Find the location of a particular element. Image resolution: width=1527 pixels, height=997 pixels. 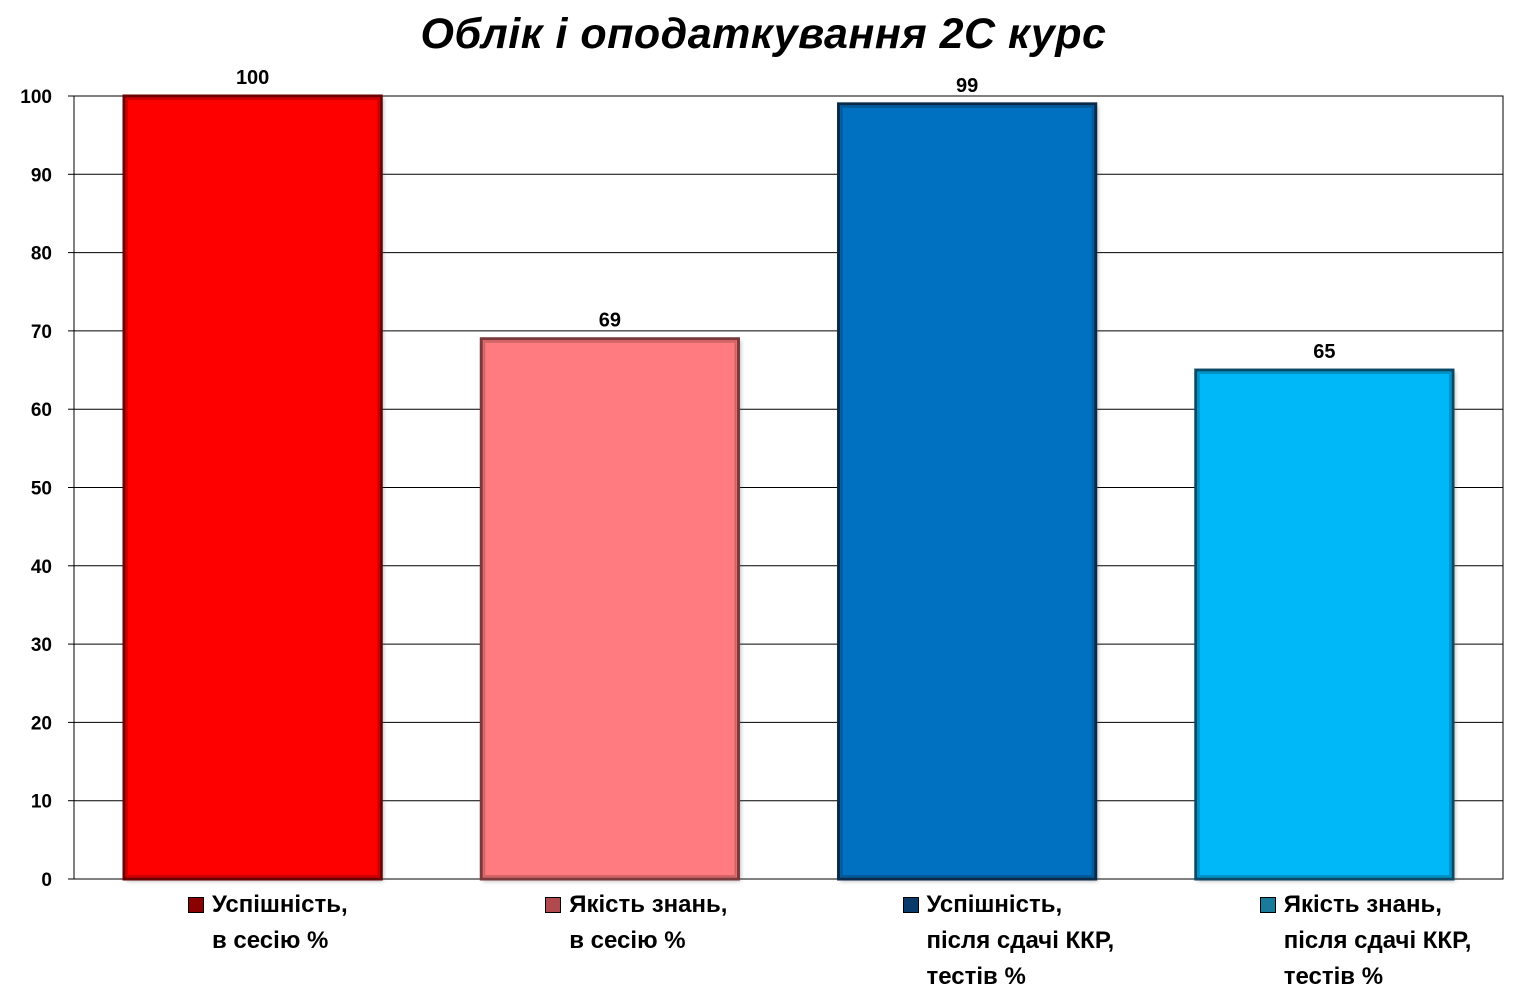

data-label: 99 is located at coordinates (967, 86).